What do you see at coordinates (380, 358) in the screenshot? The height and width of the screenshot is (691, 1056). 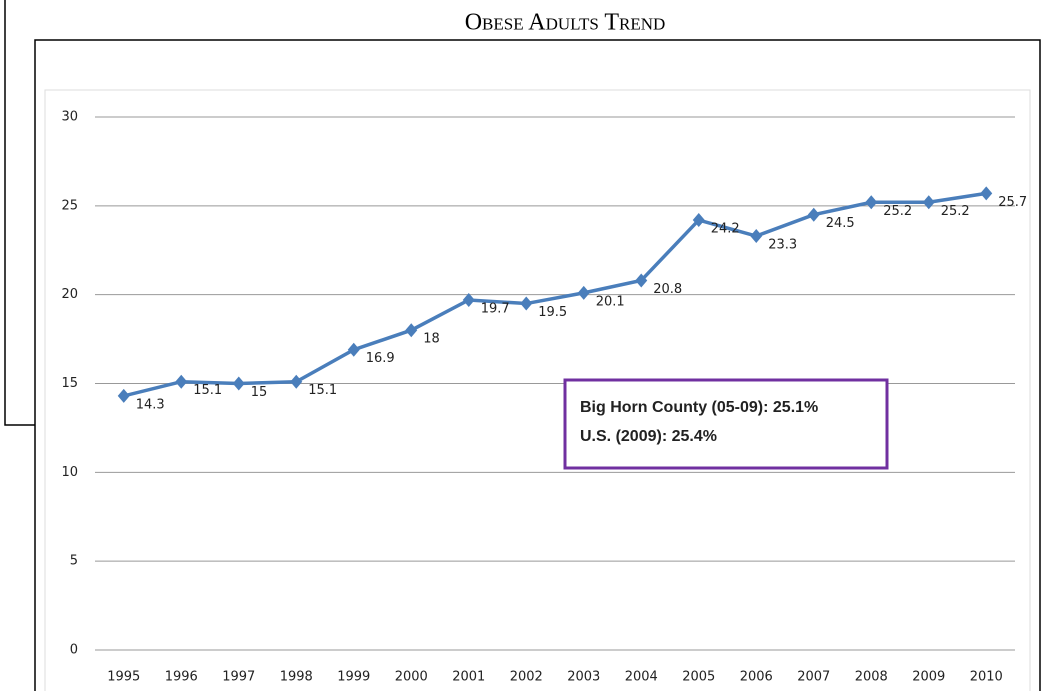 I see `data-label: 16.9` at bounding box center [380, 358].